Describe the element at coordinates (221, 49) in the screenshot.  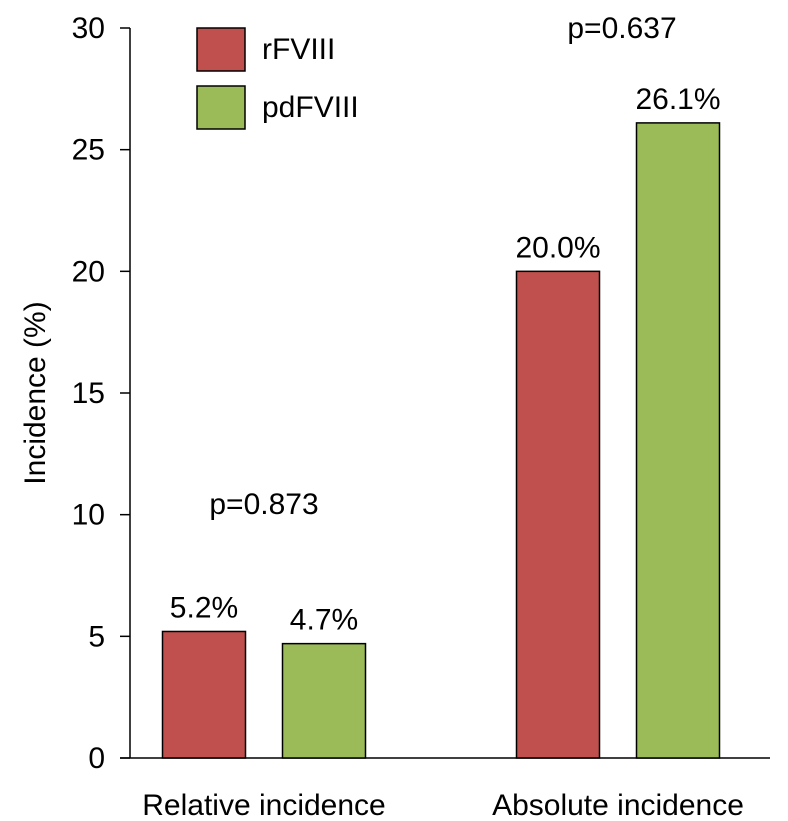
I see `legend-swatch-rfviii` at that location.